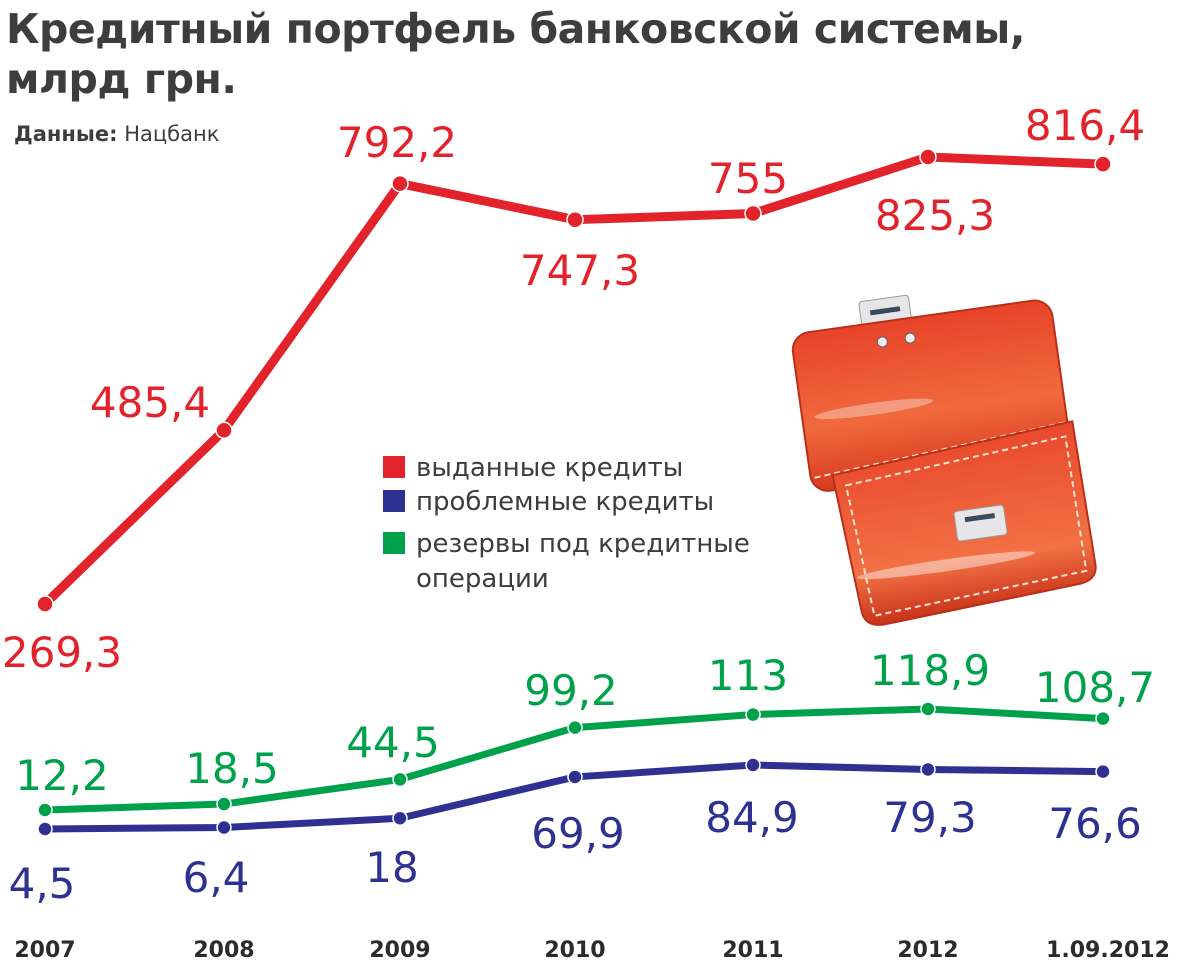  What do you see at coordinates (1095, 823) in the screenshot?
I see `problem-loans-data-label: 76,6` at bounding box center [1095, 823].